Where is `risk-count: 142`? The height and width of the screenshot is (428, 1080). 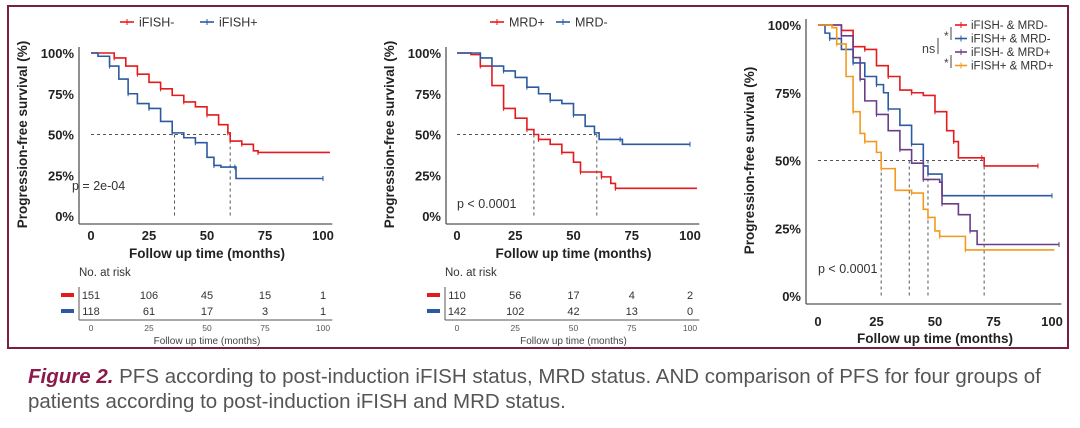 risk-count: 142 is located at coordinates (457, 312).